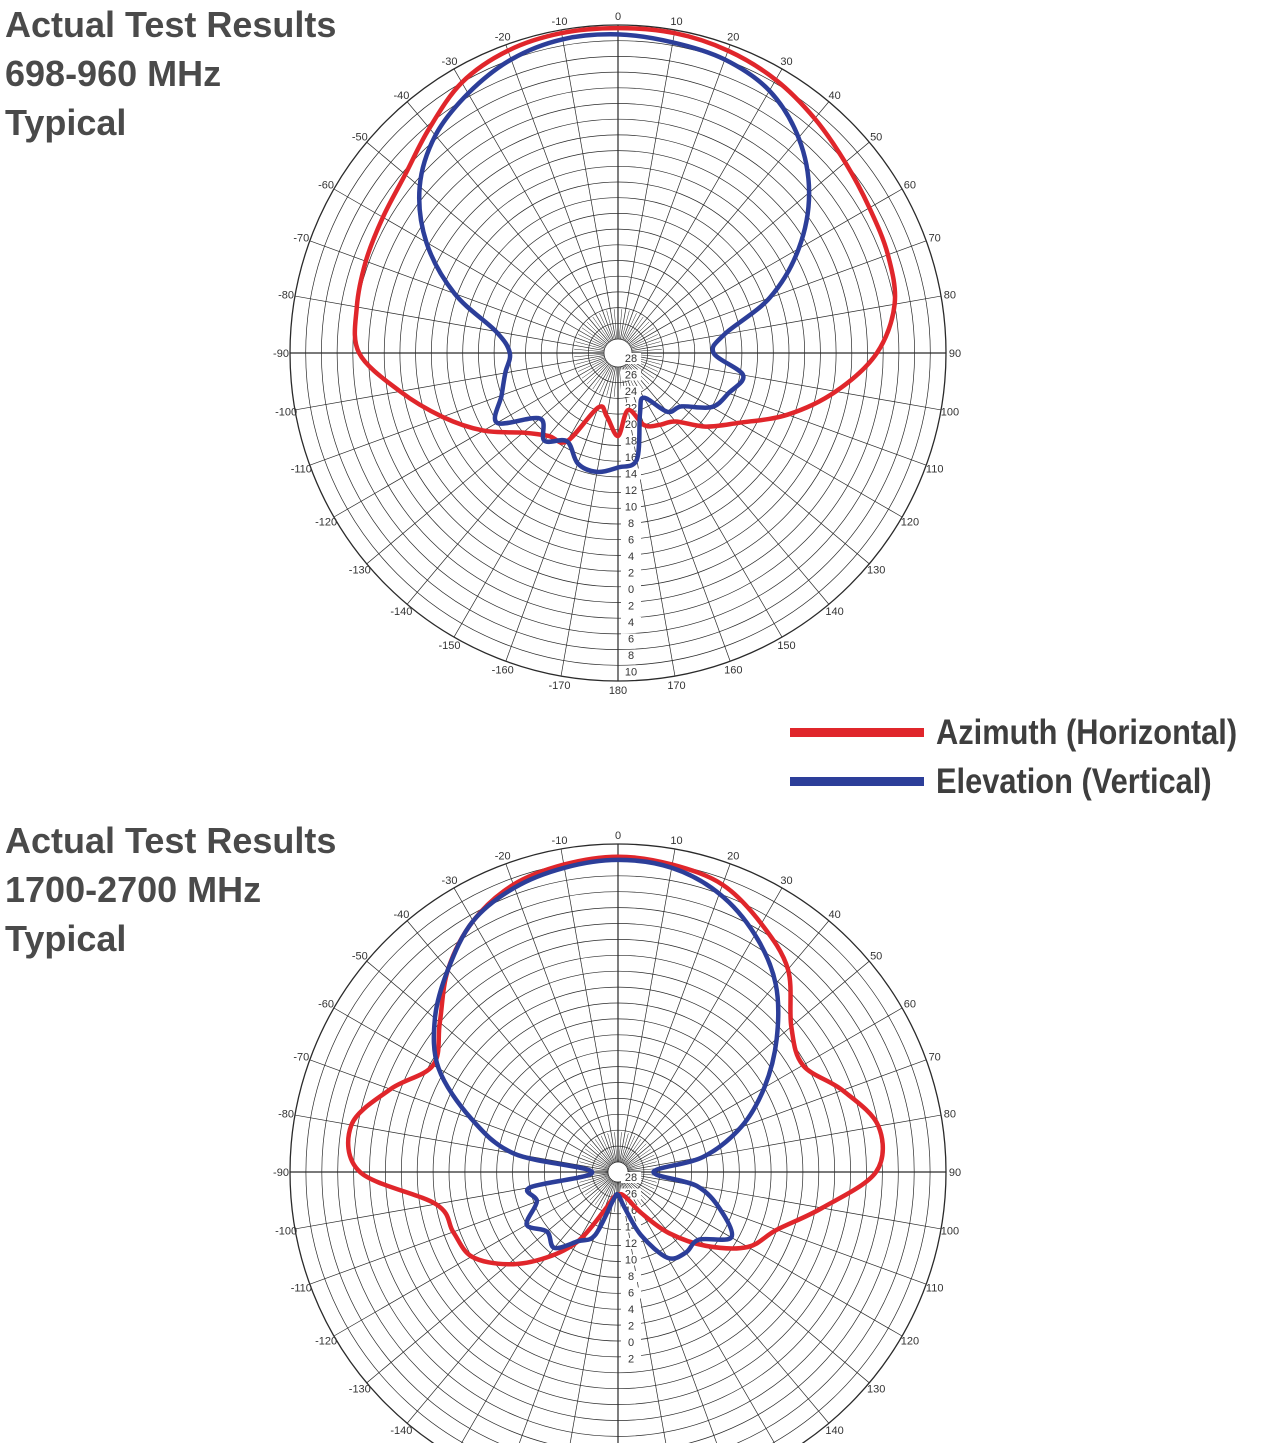 The width and height of the screenshot is (1280, 1443). I want to click on radial-tick-label: 18, so click(631, 442).